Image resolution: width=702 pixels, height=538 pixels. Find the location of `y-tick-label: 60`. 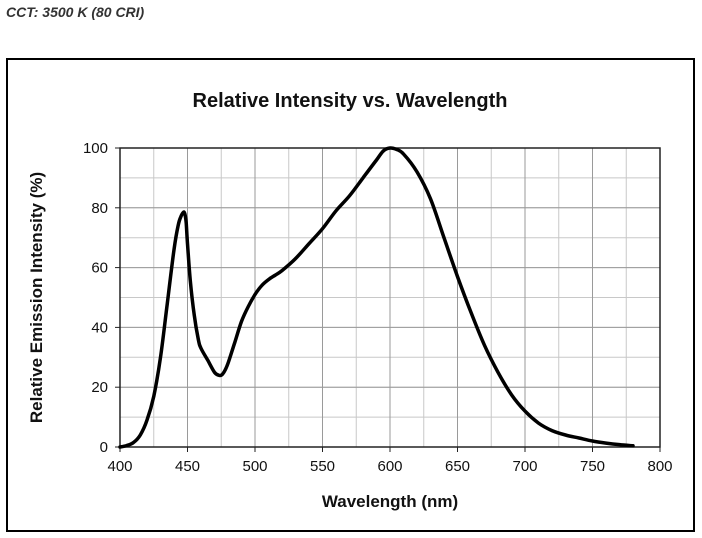

y-tick-label: 60 is located at coordinates (99, 268).